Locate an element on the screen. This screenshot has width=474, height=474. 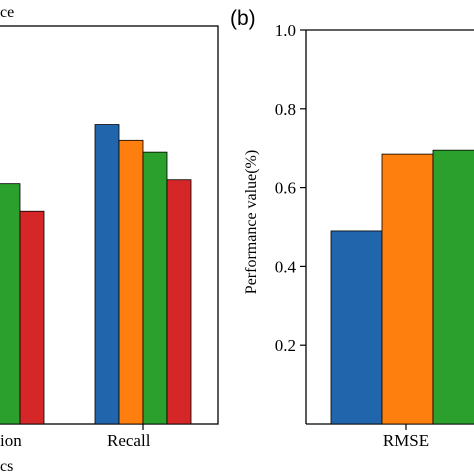
y-tick-label: 0.8 is located at coordinates (285, 109).